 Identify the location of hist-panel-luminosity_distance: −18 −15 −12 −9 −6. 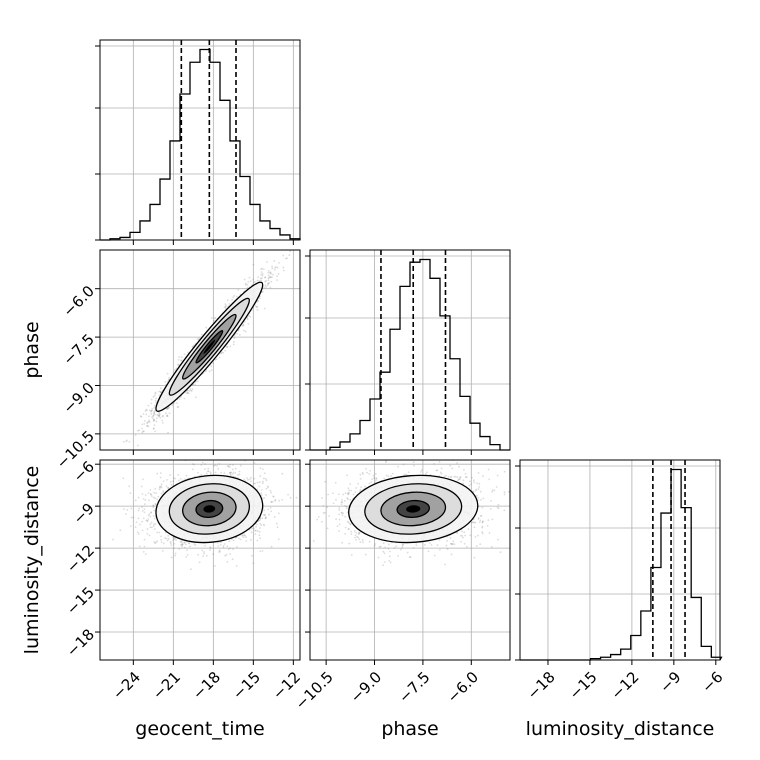
(621, 581).